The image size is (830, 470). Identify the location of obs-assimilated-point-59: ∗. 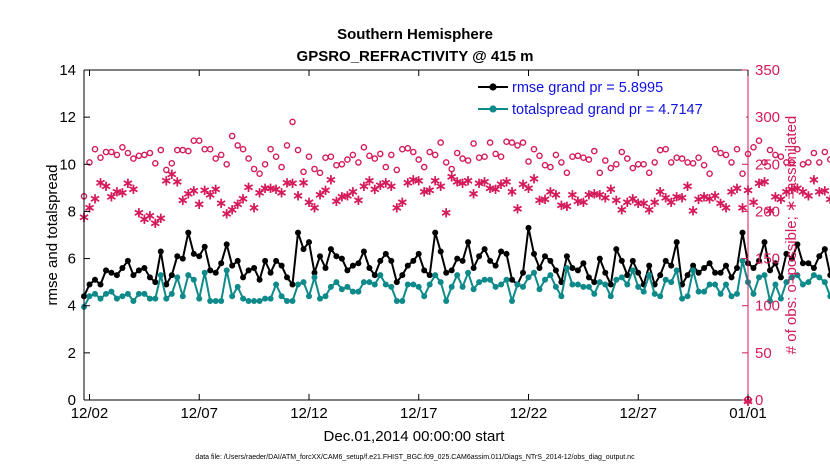
(408, 182).